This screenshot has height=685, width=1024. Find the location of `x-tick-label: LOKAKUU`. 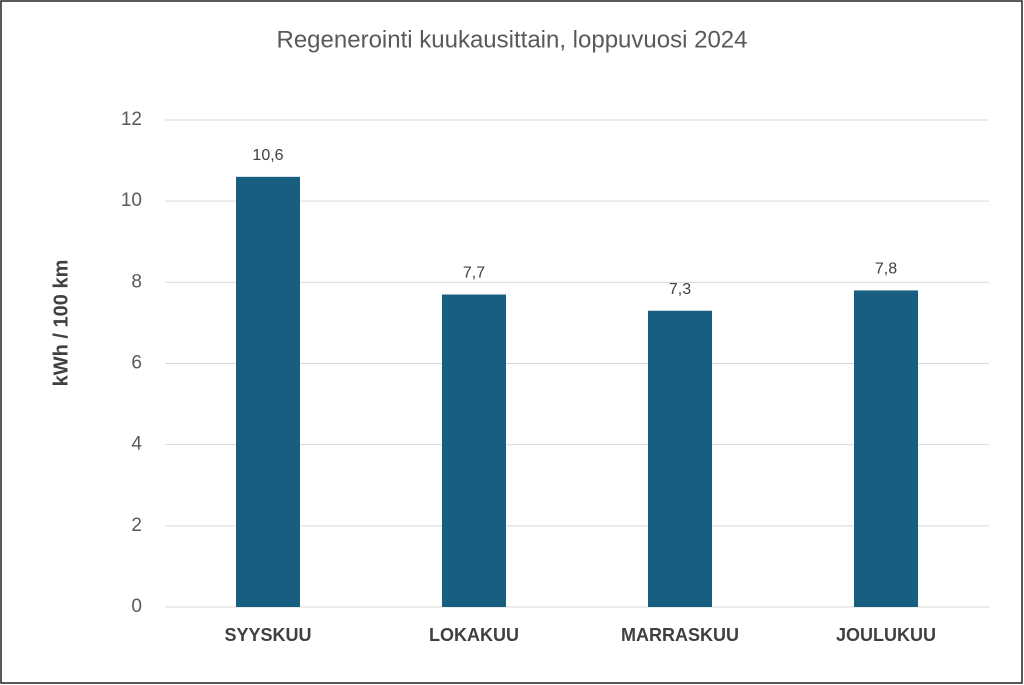

x-tick-label: LOKAKUU is located at coordinates (474, 635).